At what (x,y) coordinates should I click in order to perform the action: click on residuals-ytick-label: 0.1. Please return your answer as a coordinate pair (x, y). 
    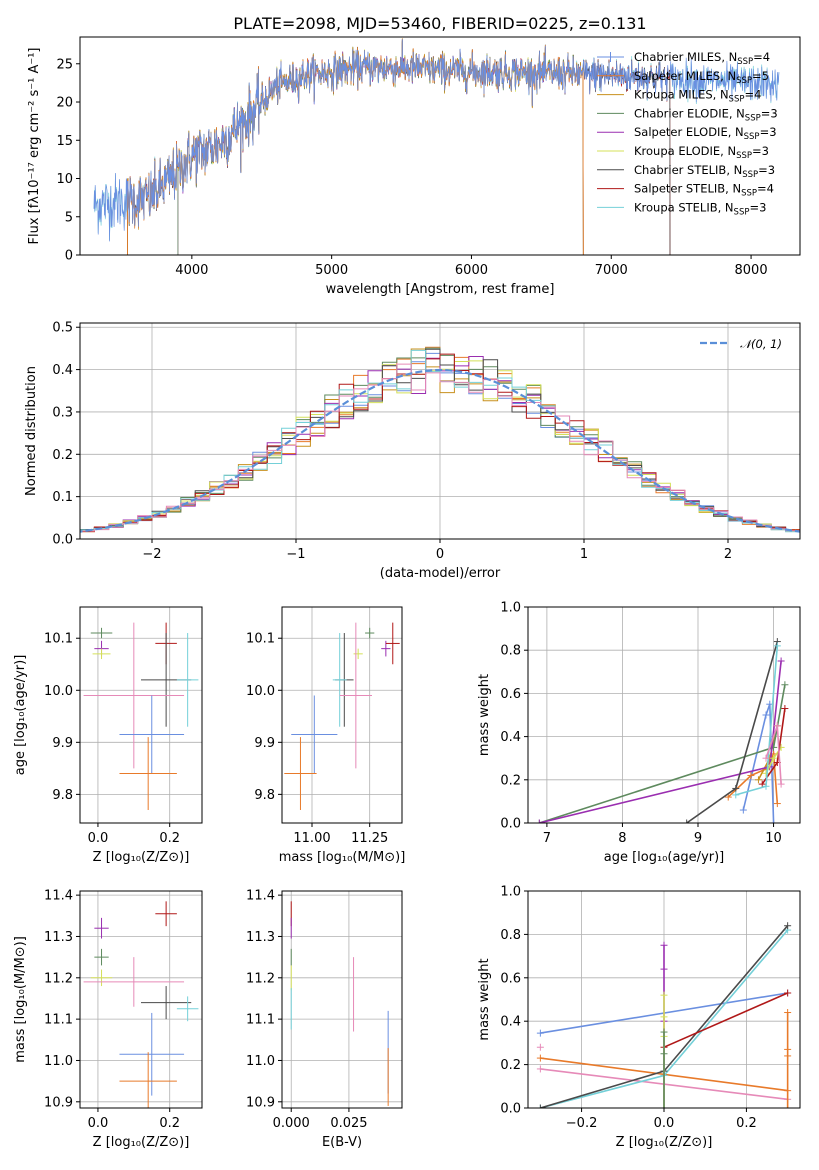
    Looking at the image, I should click on (62, 497).